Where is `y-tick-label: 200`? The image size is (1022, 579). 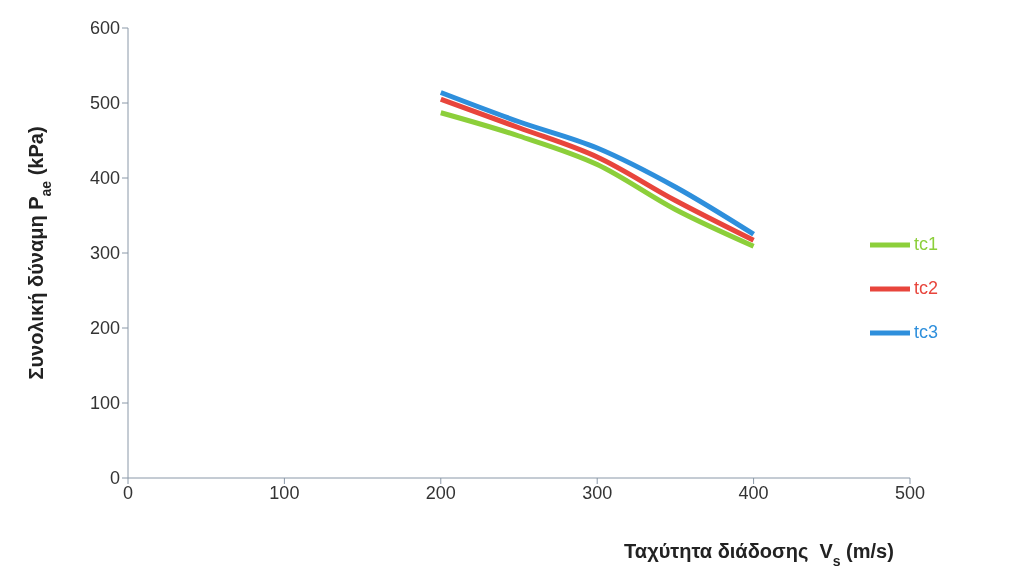
y-tick-label: 200 is located at coordinates (104, 328).